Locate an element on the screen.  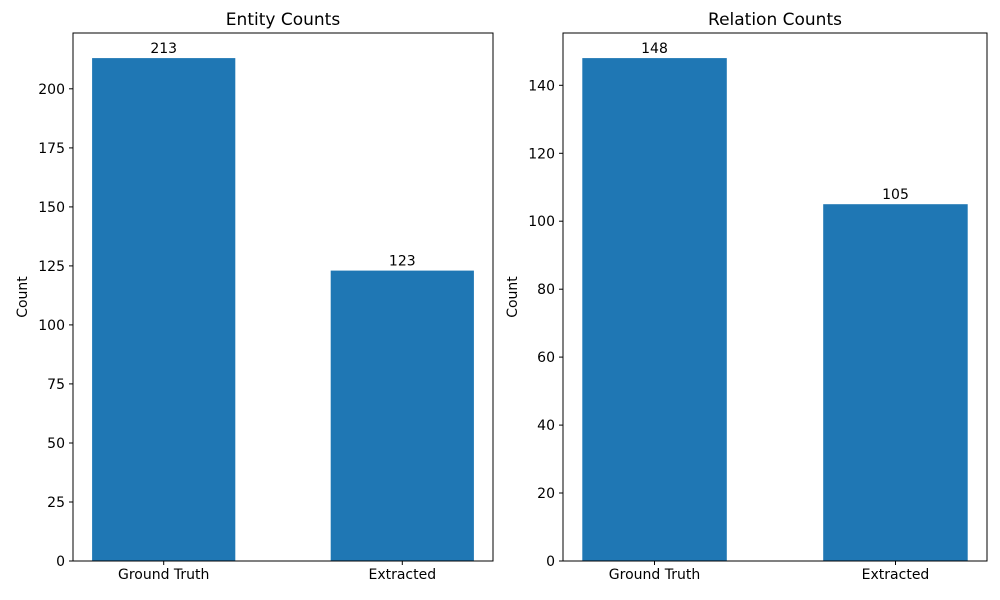
y-tick-label: 80 is located at coordinates (546, 290).